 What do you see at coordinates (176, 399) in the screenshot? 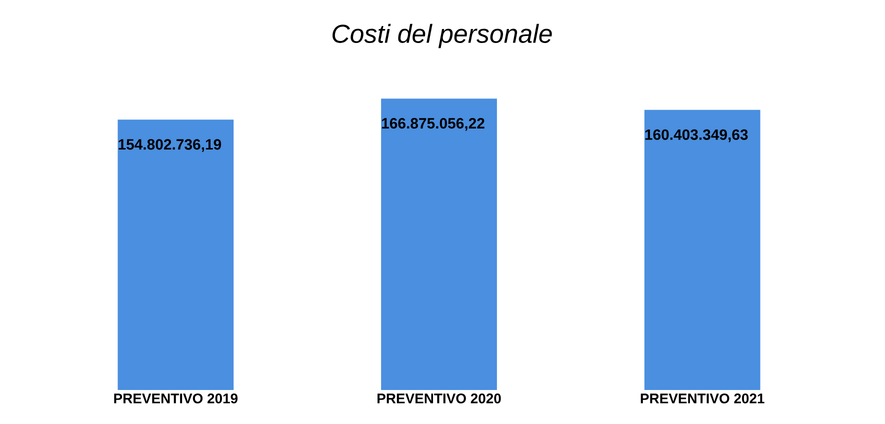
I see `x-tick-label: PREVENTIVO 2019` at bounding box center [176, 399].